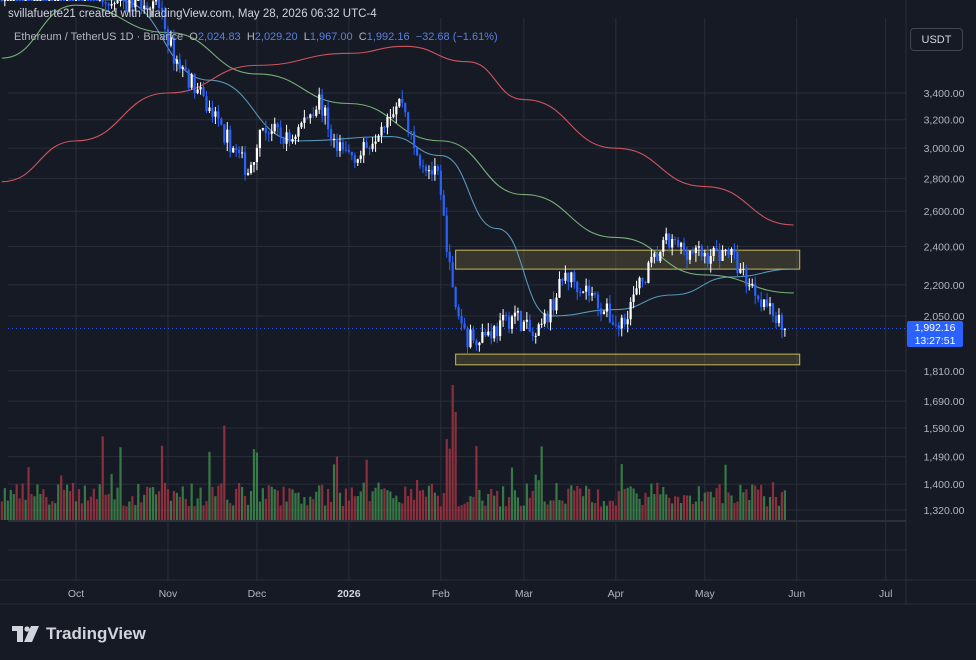 This screenshot has height=660, width=976. I want to click on y-tick-label: 2,800.00, so click(944, 180).